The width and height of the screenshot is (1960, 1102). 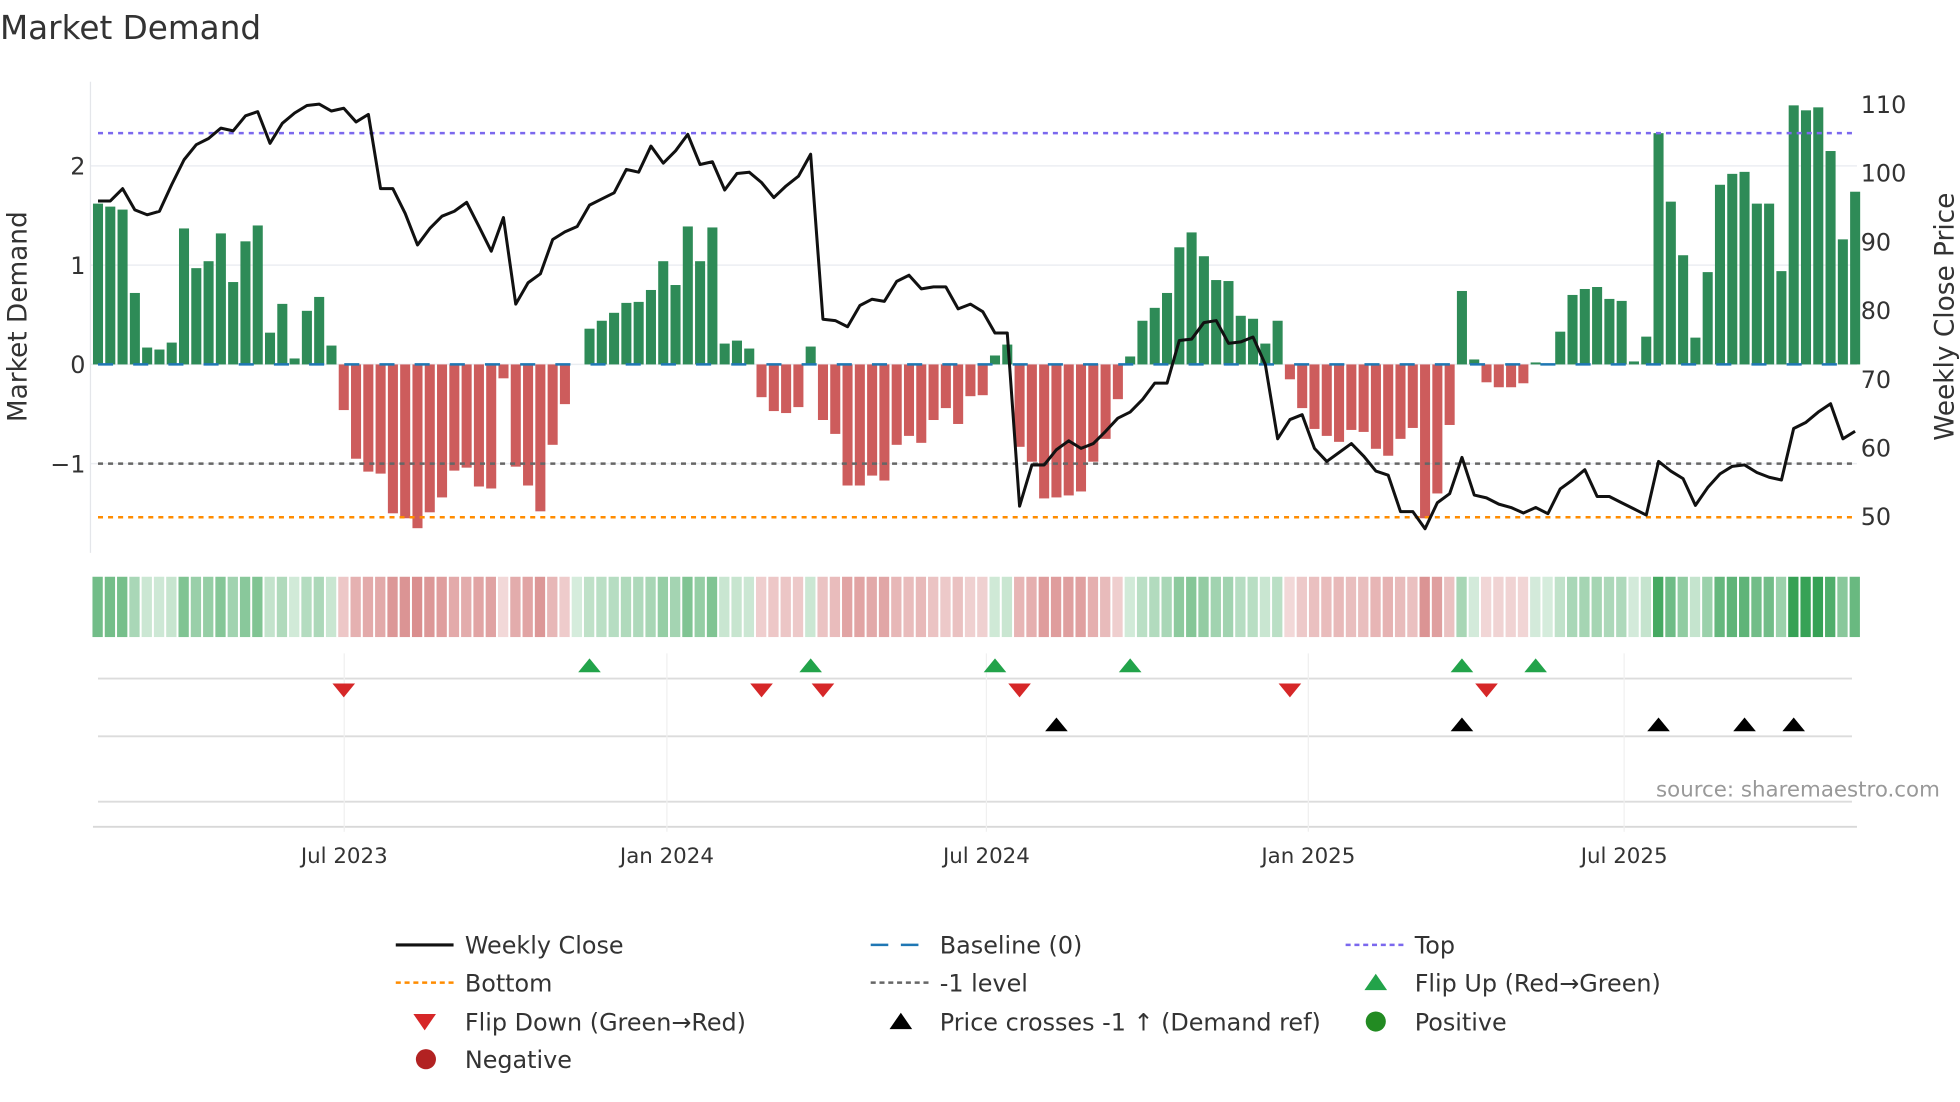 What do you see at coordinates (18, 316) in the screenshot?
I see `y-axis-label: Market Demand` at bounding box center [18, 316].